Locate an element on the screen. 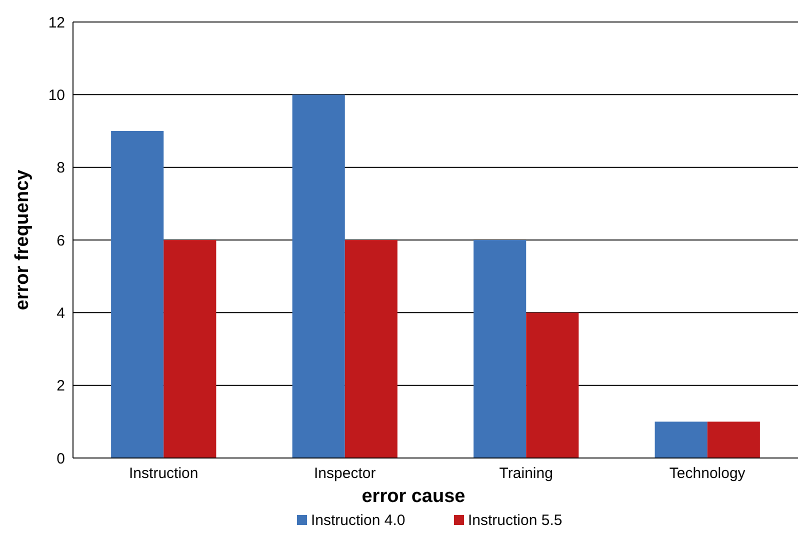 The image size is (798, 537). y-tick-label: 2 is located at coordinates (60, 386).